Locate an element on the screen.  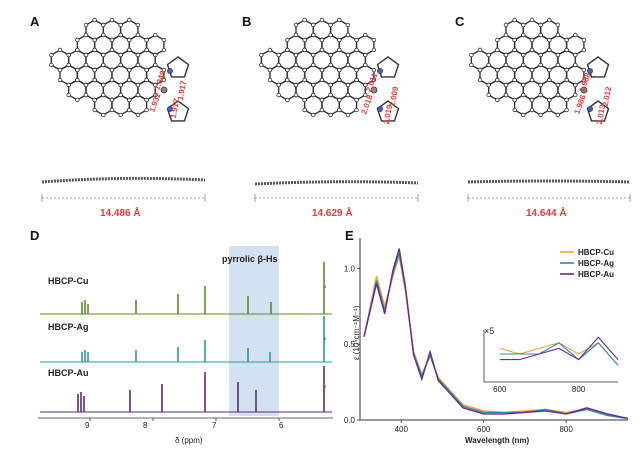
inset-series-hbcp-au is located at coordinates (559, 348).